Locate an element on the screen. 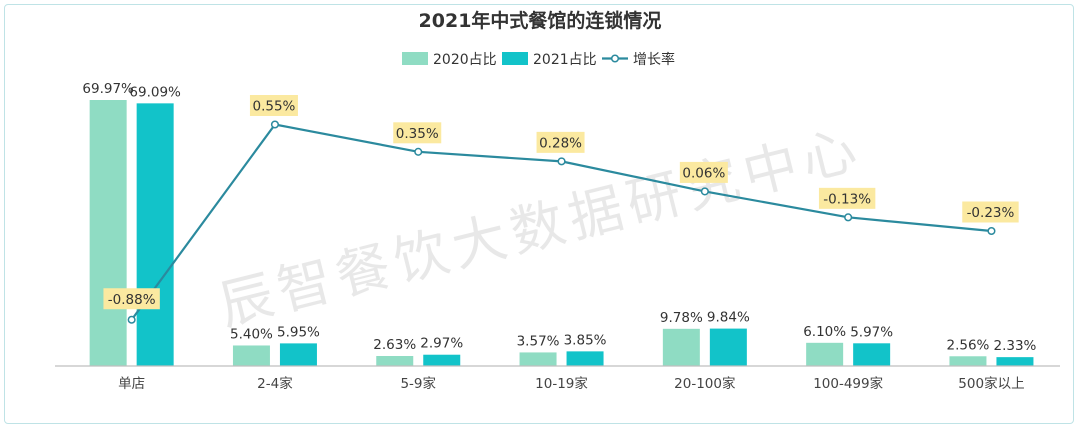  bar-value-label: 69.09% is located at coordinates (155, 92).